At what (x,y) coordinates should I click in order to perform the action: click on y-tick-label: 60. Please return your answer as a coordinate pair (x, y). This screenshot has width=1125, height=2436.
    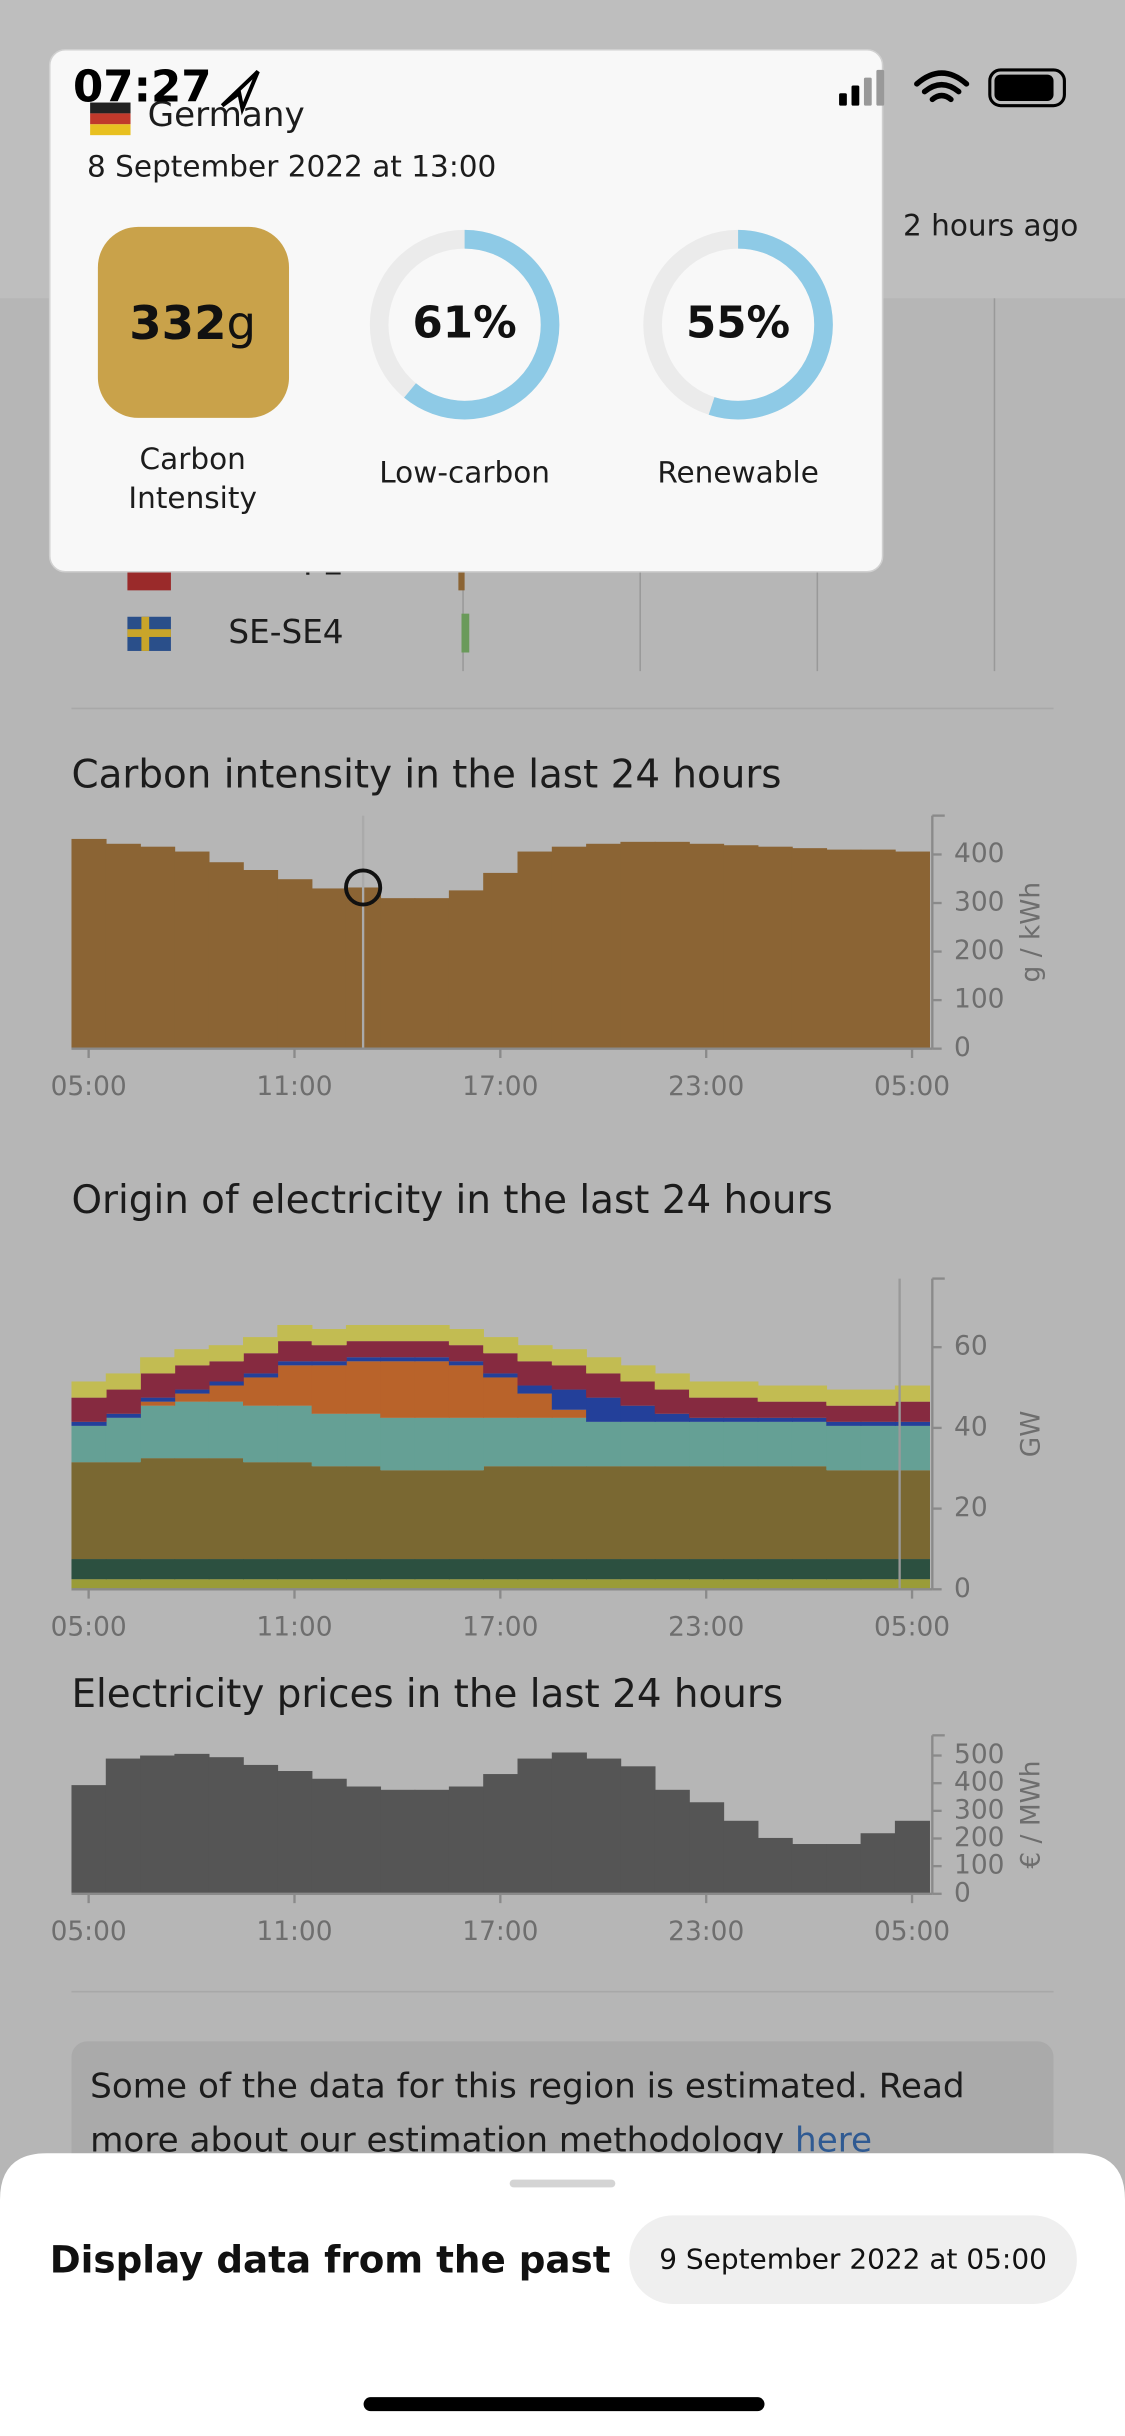
    Looking at the image, I should click on (971, 1346).